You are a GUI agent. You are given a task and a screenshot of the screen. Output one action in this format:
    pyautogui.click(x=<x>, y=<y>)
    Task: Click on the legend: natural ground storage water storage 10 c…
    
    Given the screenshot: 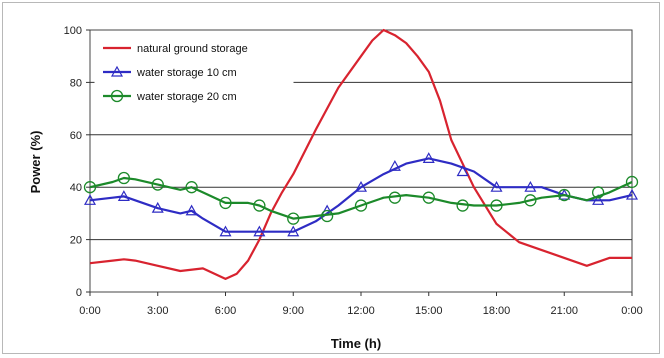 What is the action you would take?
    pyautogui.click(x=194, y=74)
    